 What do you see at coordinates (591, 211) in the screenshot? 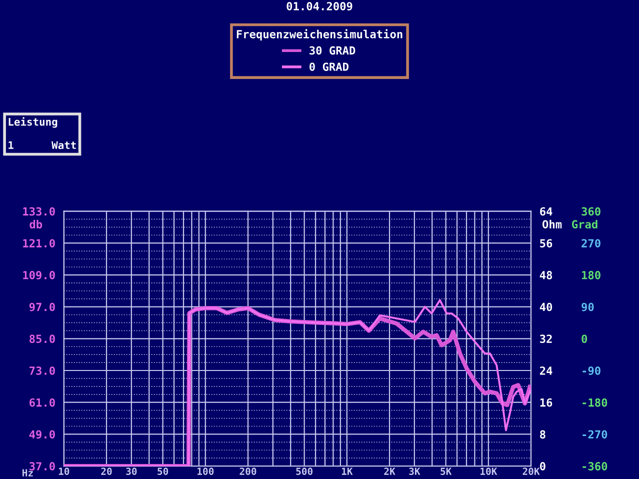
I see `y3-tick-label: 360` at bounding box center [591, 211].